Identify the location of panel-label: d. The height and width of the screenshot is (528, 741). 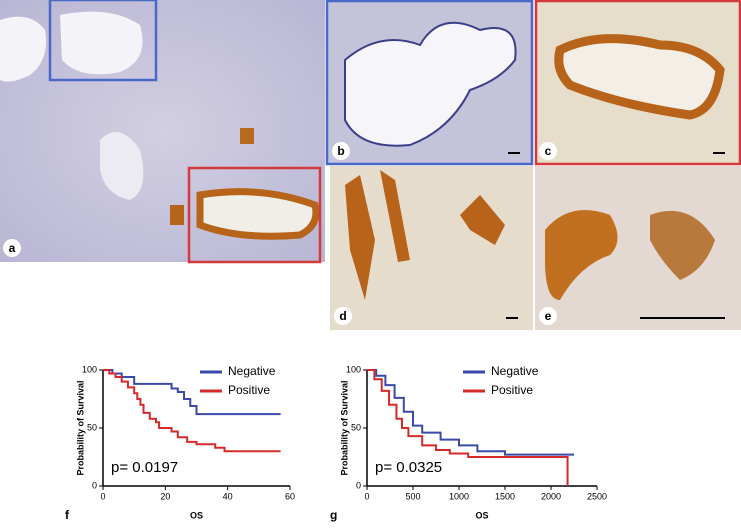
(342, 316).